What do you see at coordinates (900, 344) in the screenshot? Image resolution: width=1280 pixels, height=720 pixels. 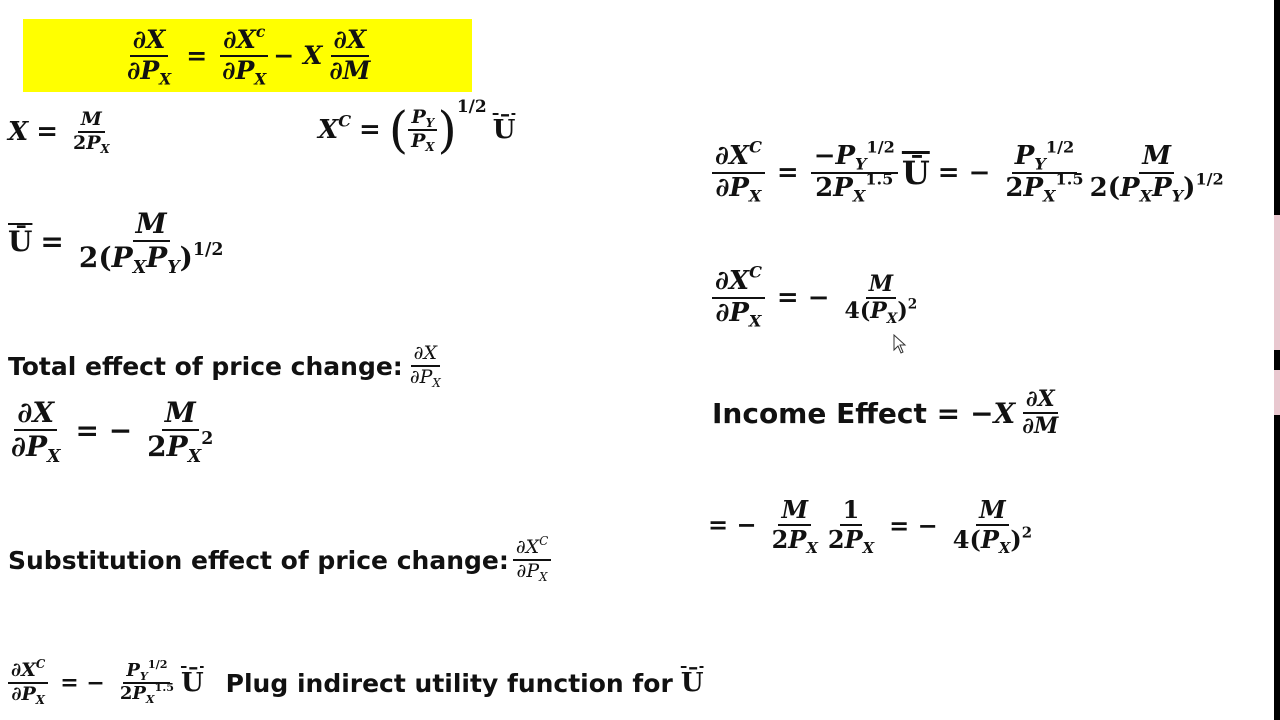 I see `mouse-cursor-icon` at bounding box center [900, 344].